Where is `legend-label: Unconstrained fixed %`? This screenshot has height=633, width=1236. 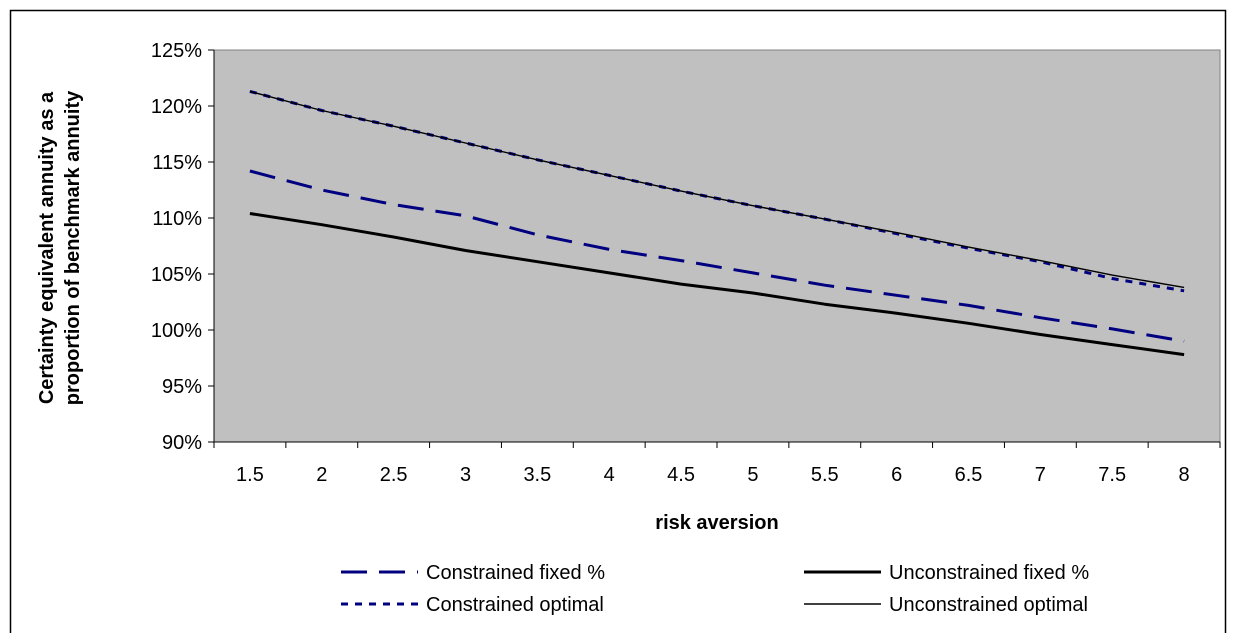 legend-label: Unconstrained fixed % is located at coordinates (989, 573).